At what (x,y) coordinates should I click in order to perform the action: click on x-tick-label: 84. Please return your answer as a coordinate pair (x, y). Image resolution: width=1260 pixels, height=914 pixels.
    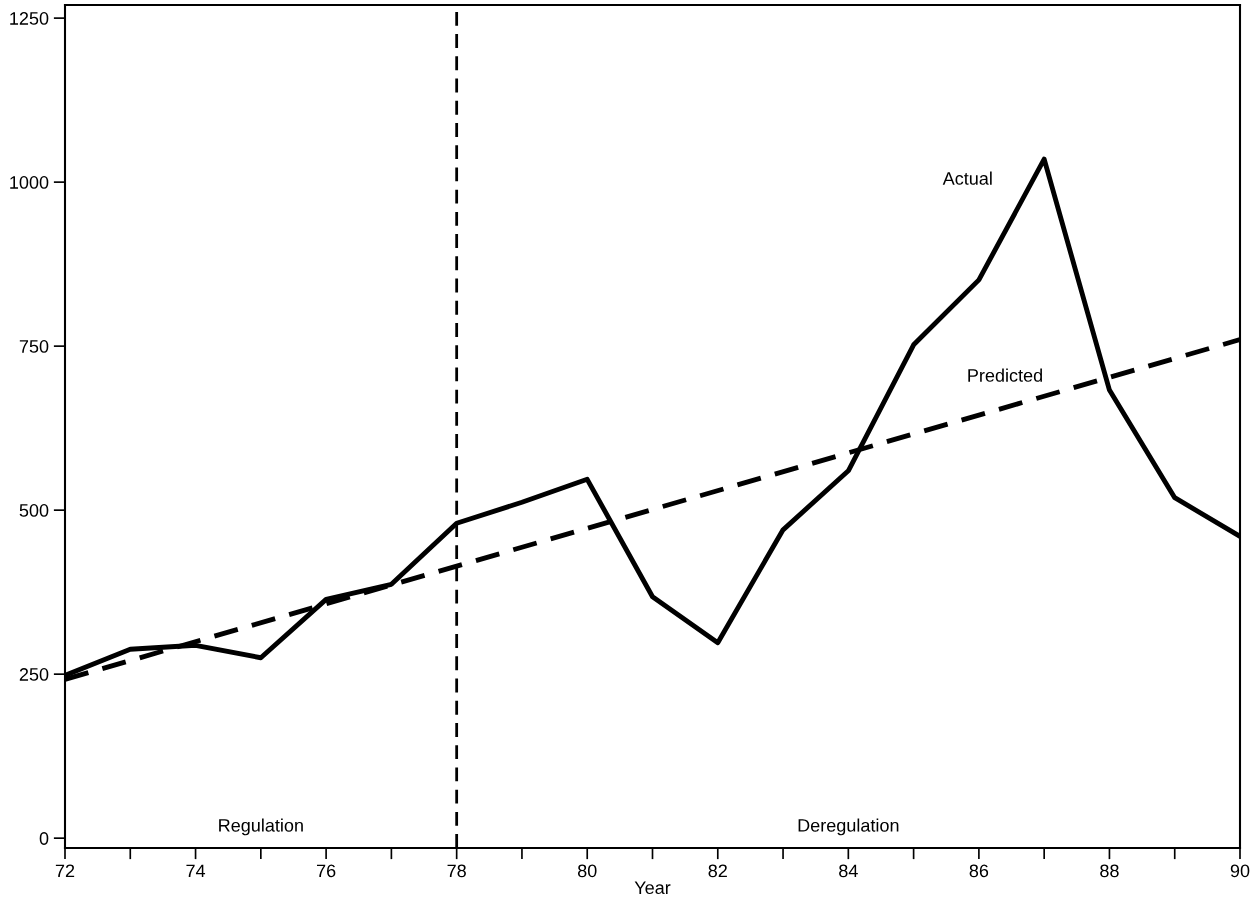
    Looking at the image, I should click on (848, 871).